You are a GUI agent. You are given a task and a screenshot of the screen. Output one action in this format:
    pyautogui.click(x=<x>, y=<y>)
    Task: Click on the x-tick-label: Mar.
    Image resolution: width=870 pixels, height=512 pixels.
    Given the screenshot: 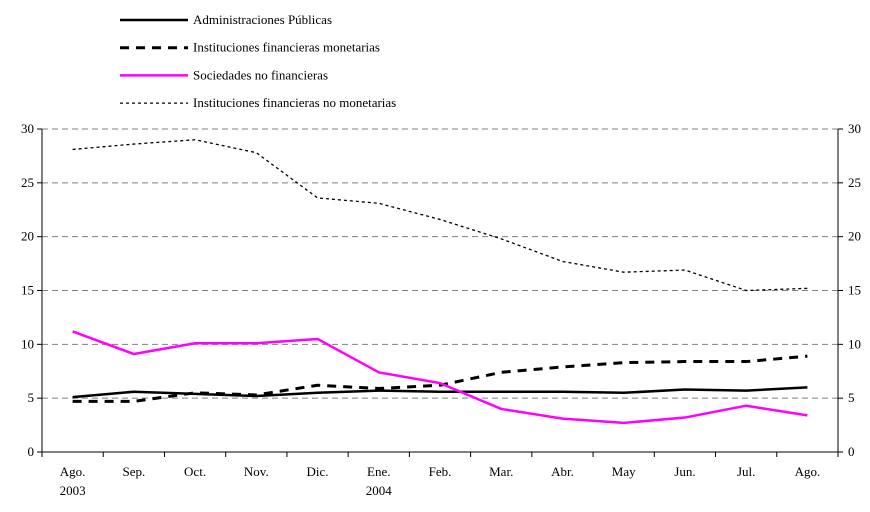 What is the action you would take?
    pyautogui.click(x=501, y=471)
    